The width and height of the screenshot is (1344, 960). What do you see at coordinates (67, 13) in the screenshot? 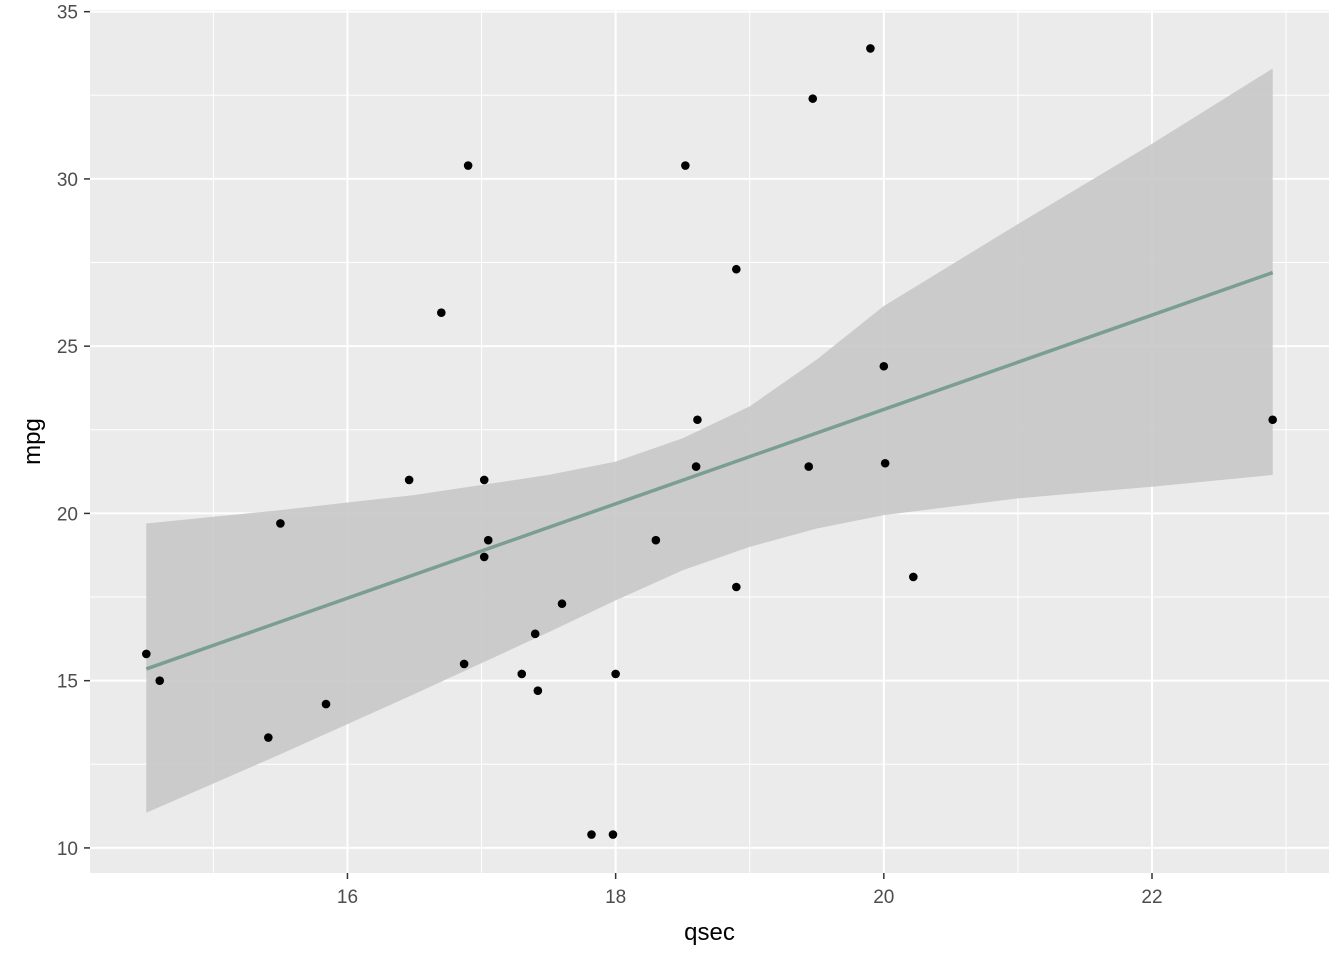
I see `y-tick-label: 35` at bounding box center [67, 13].